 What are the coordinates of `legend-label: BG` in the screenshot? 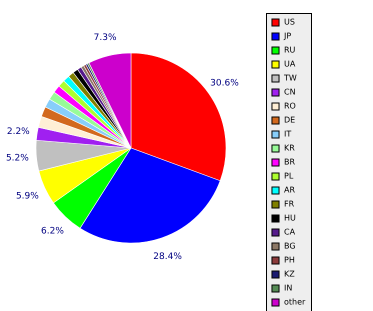 It's located at (290, 246).